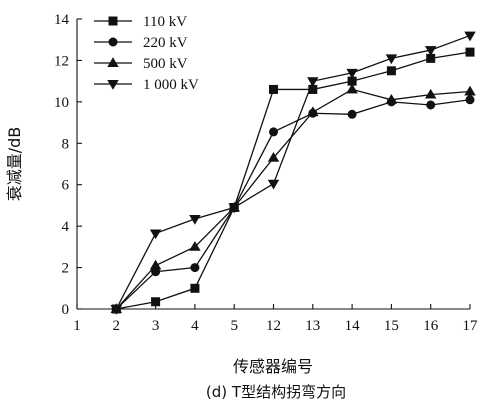  What do you see at coordinates (165, 64) in the screenshot?
I see `legend-label: 500 kV` at bounding box center [165, 64].